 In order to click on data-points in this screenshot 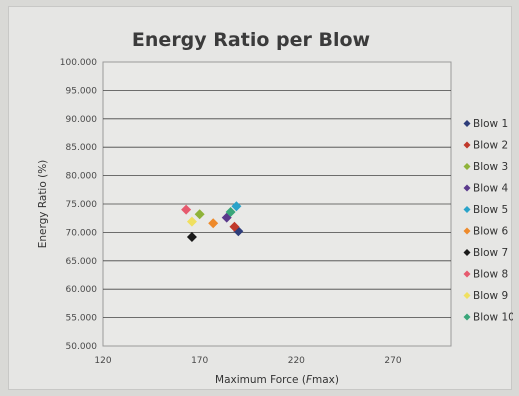, I will do `click(212, 221)`.